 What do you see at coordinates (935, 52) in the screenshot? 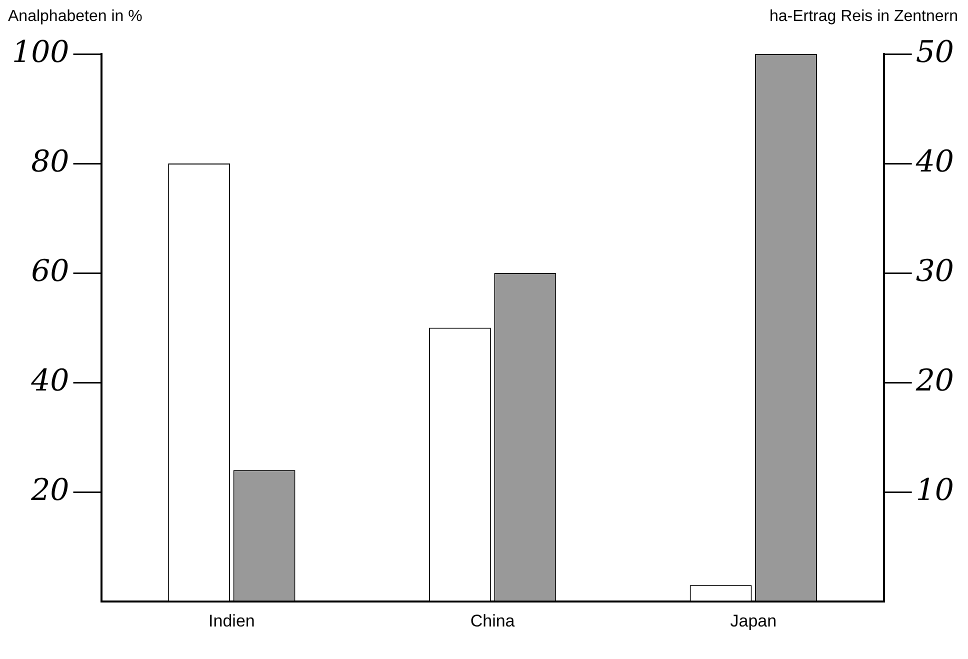
I see `y2-tick-label: 50` at bounding box center [935, 52].